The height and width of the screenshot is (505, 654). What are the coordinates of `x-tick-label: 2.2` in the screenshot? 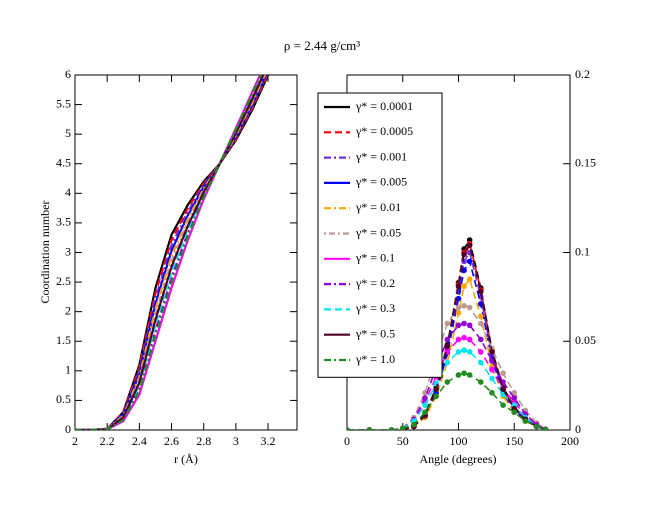 It's located at (107, 441).